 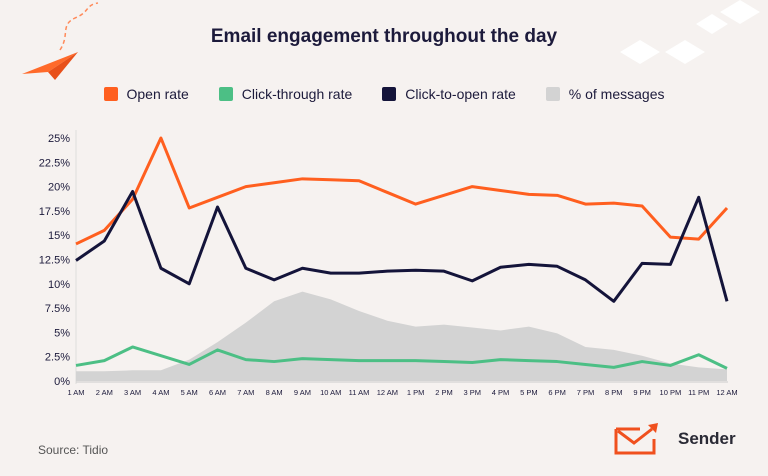 I want to click on x-tick-label: 11 AM, so click(x=359, y=392).